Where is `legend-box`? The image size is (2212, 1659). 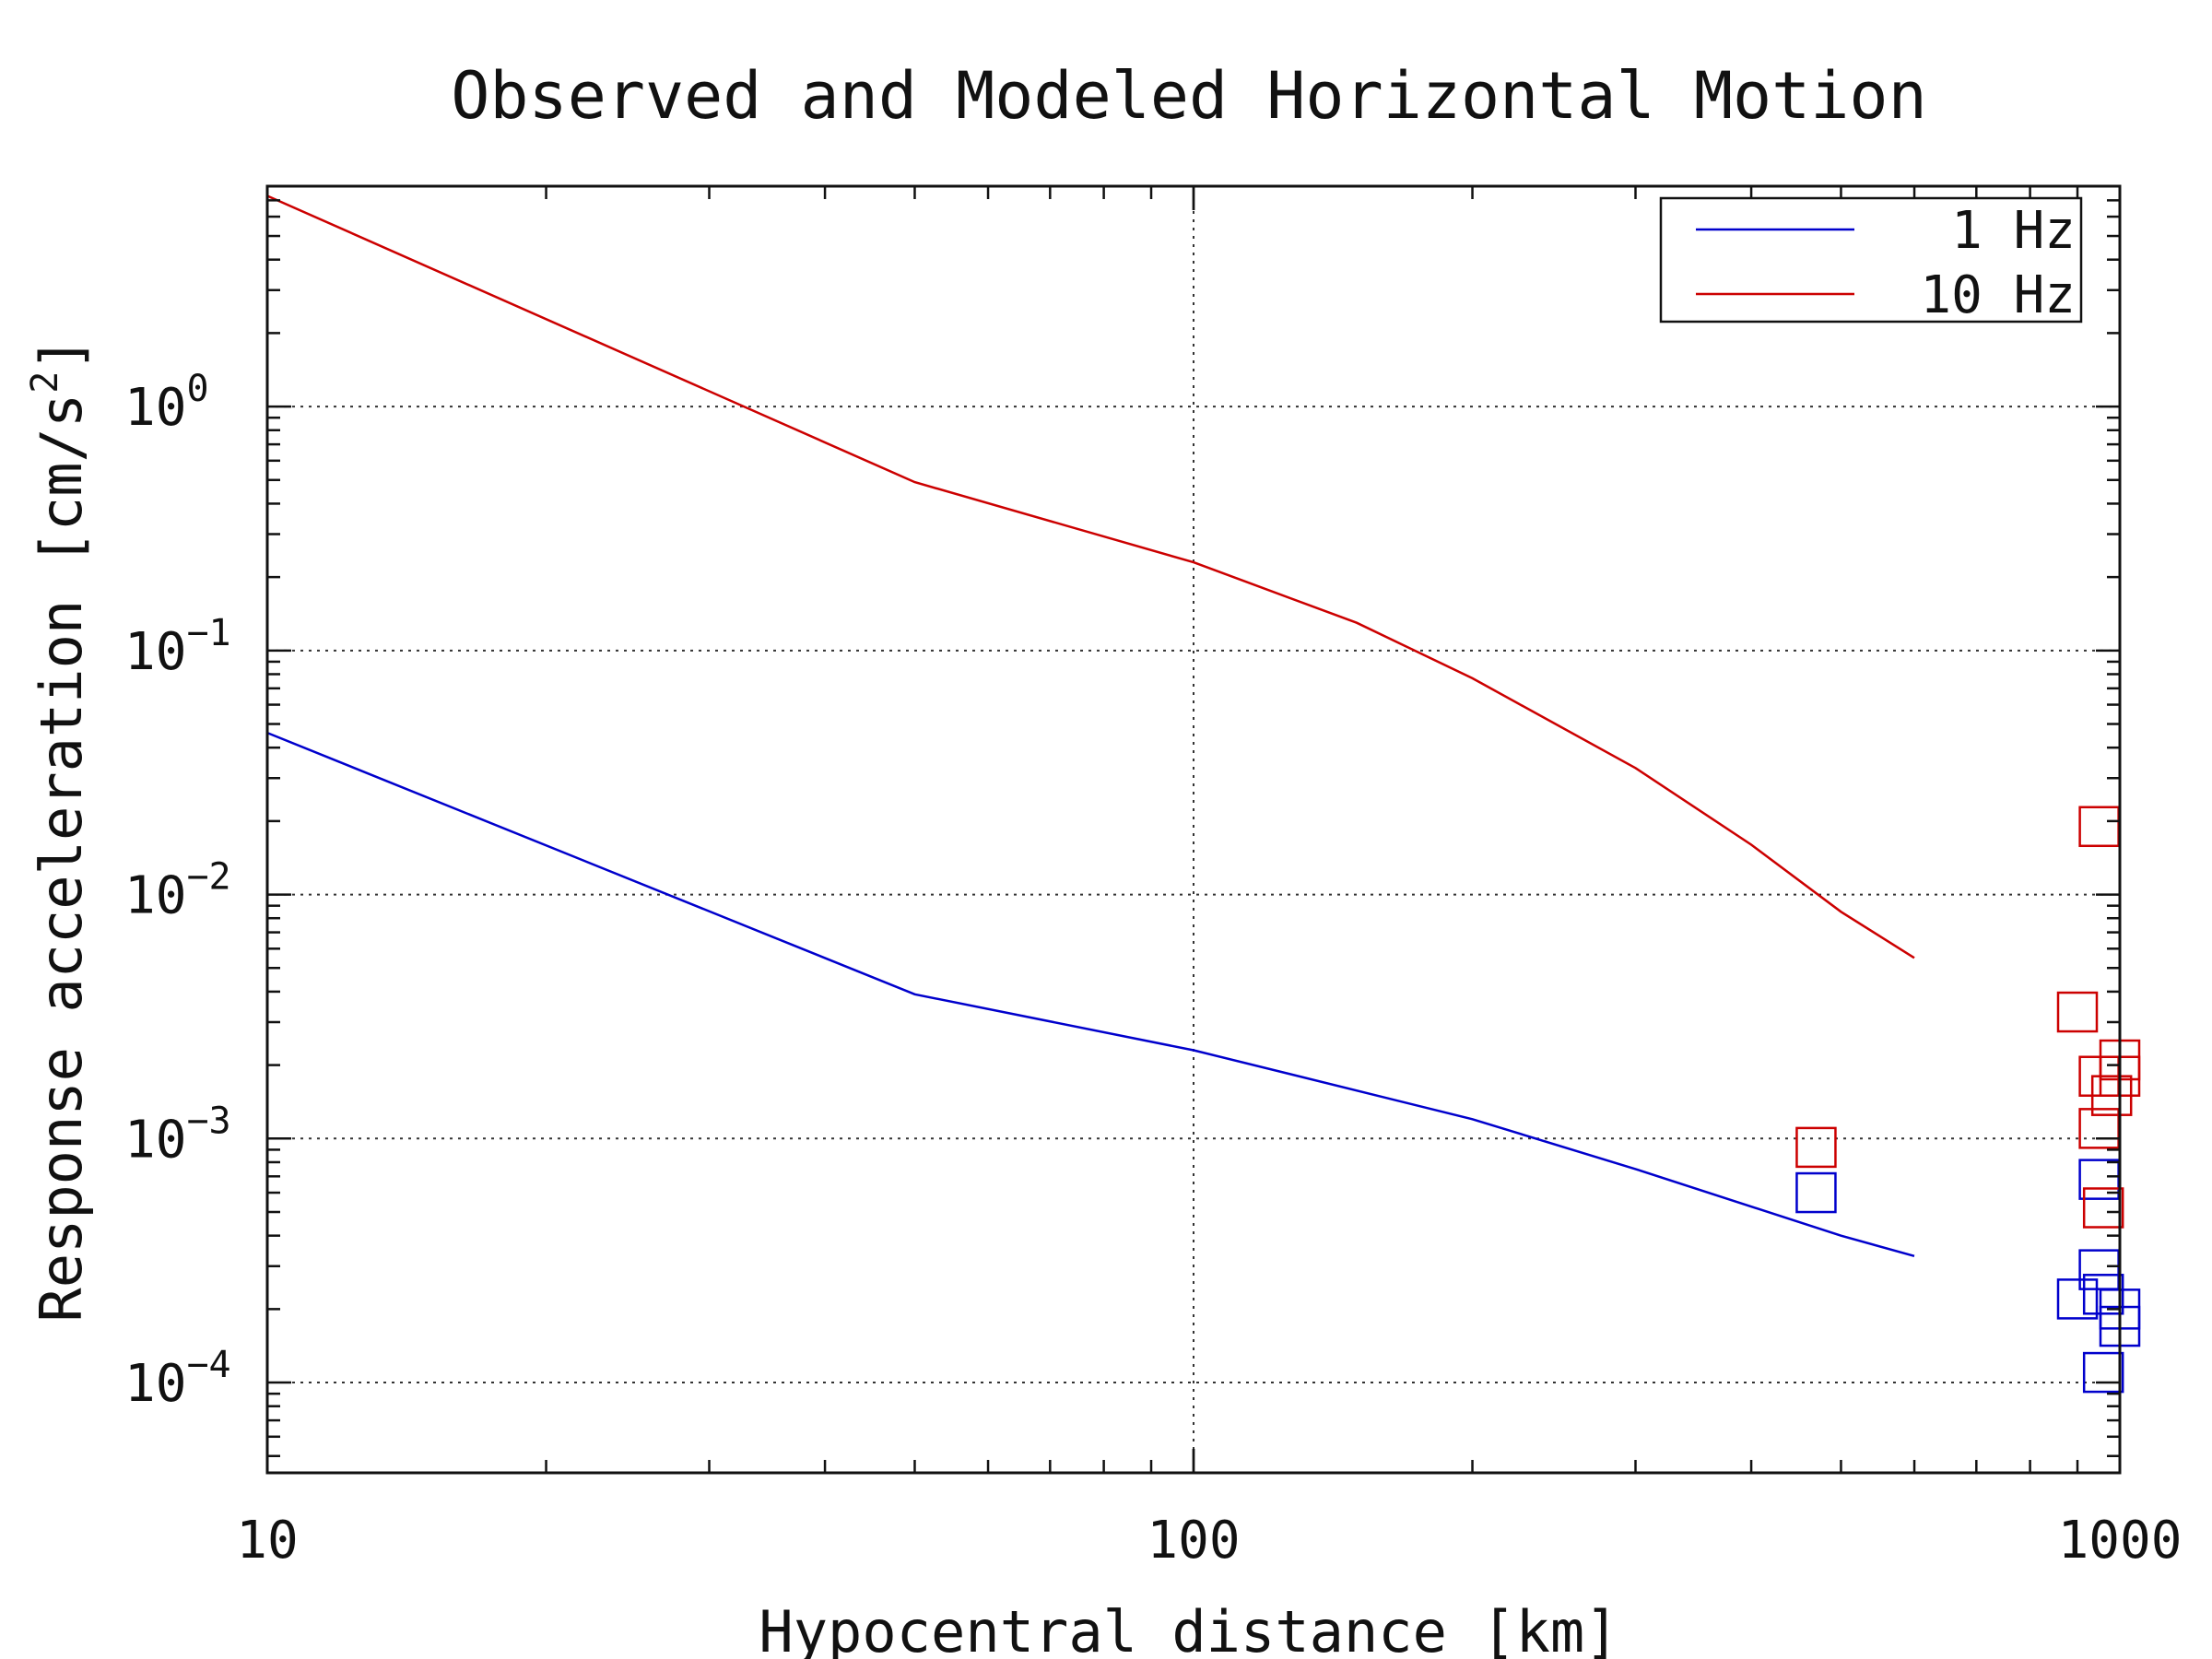
legend-box is located at coordinates (1871, 260).